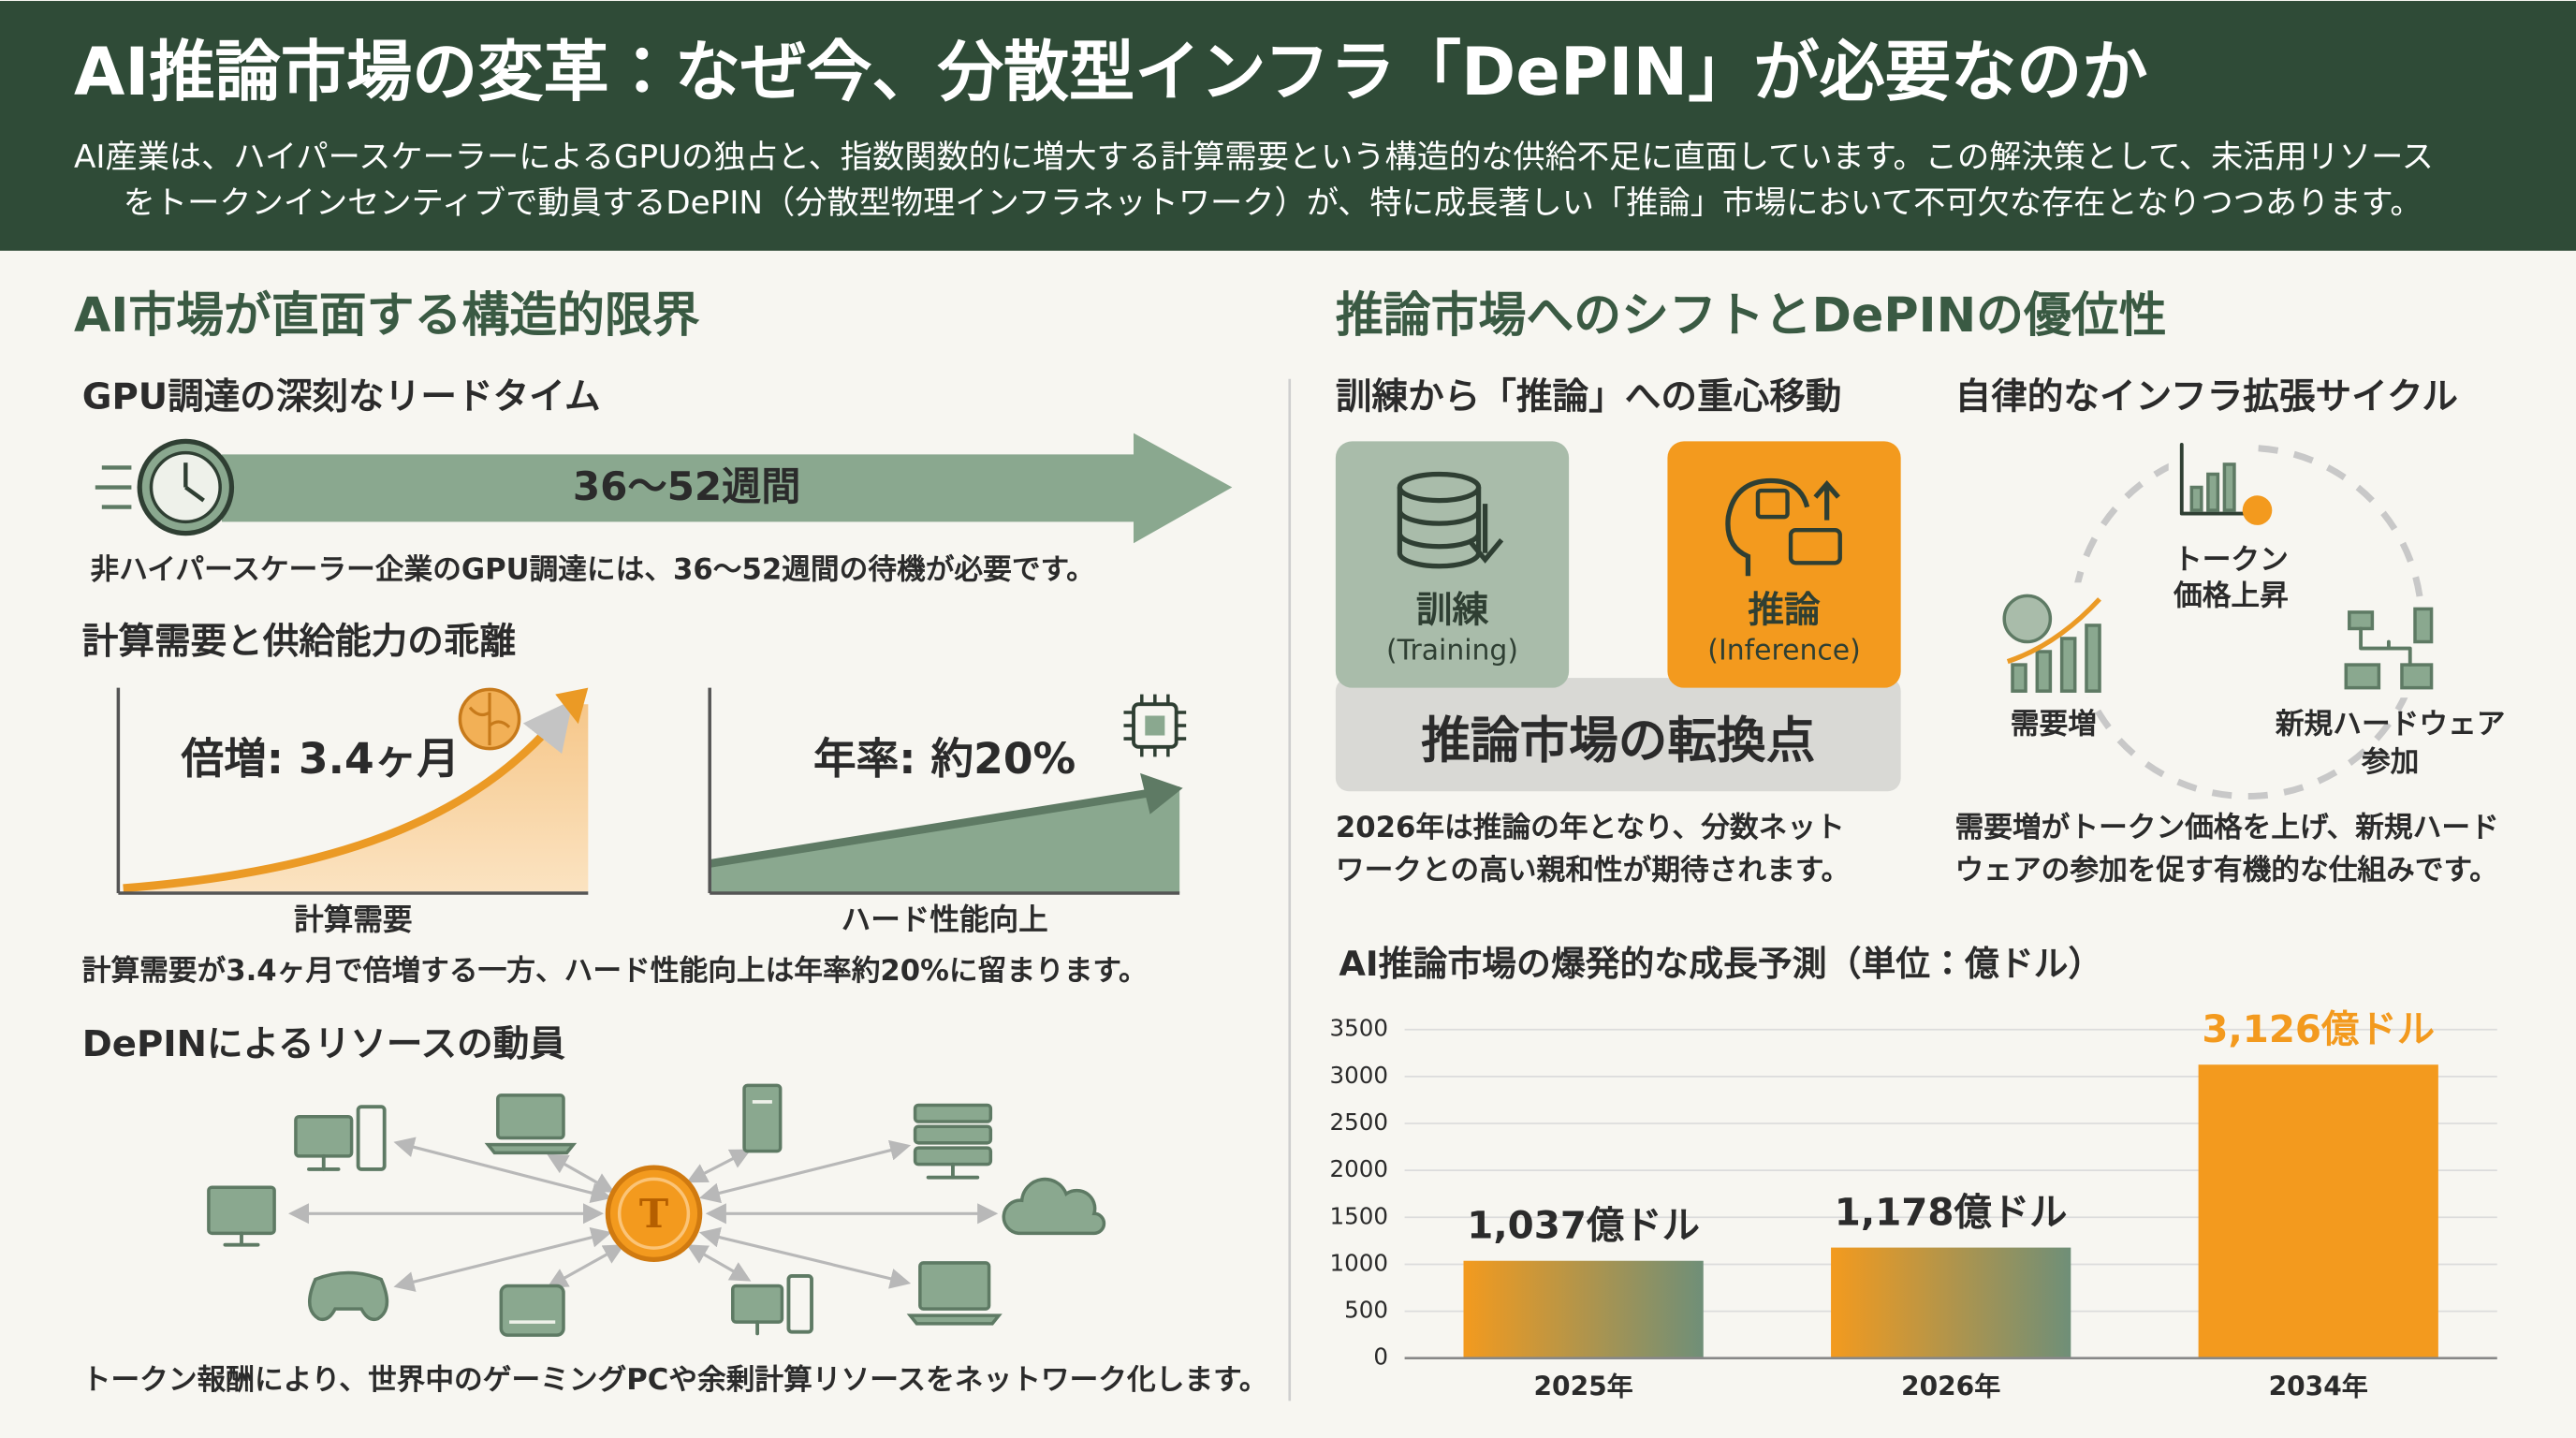 The height and width of the screenshot is (1438, 2576). I want to click on caption: ワークとの高い親和性が期待されます。, so click(1593, 871).